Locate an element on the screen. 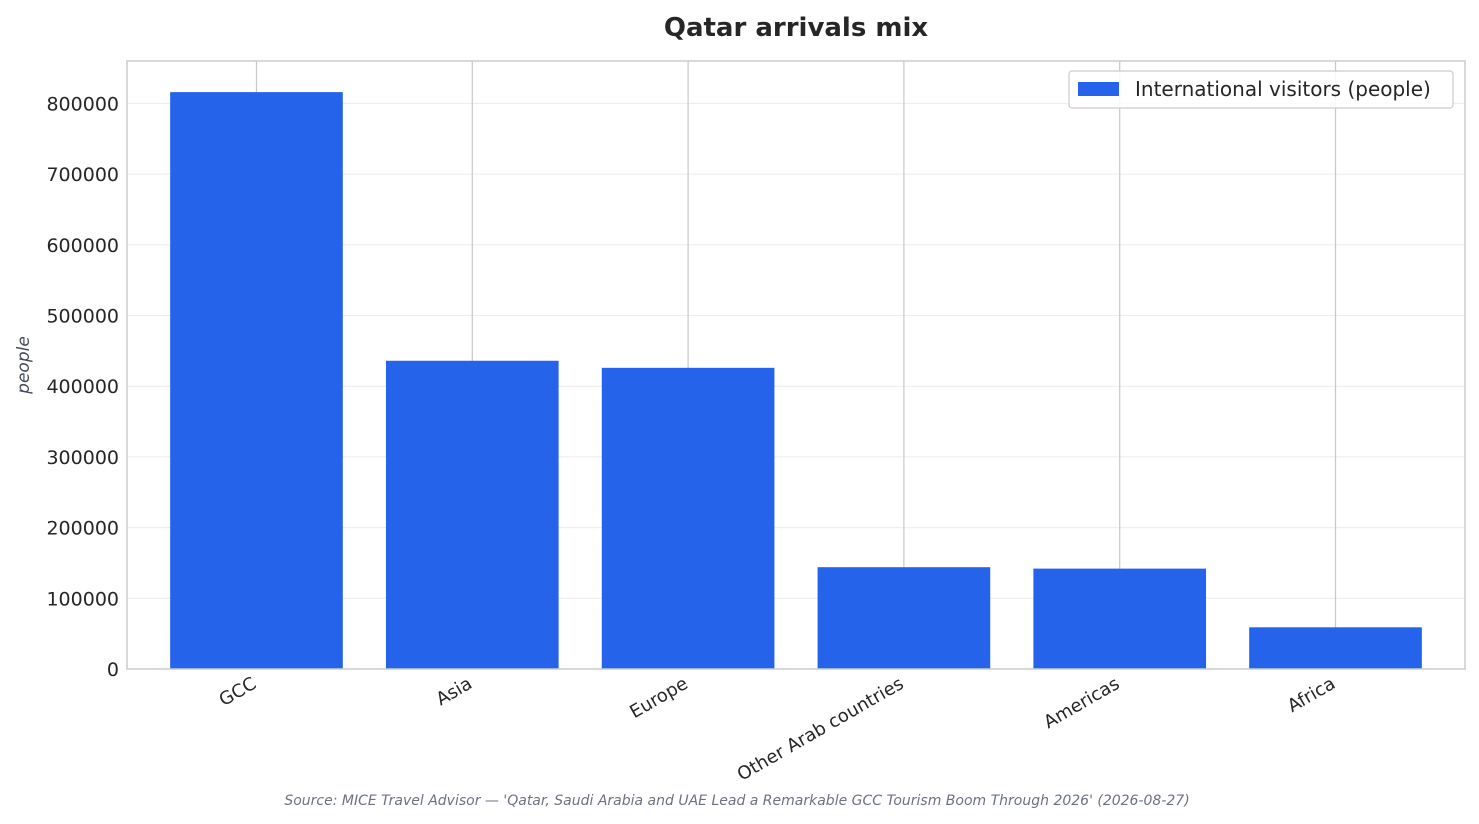 The height and width of the screenshot is (824, 1479). x-tick-label: Asia is located at coordinates (454, 691).